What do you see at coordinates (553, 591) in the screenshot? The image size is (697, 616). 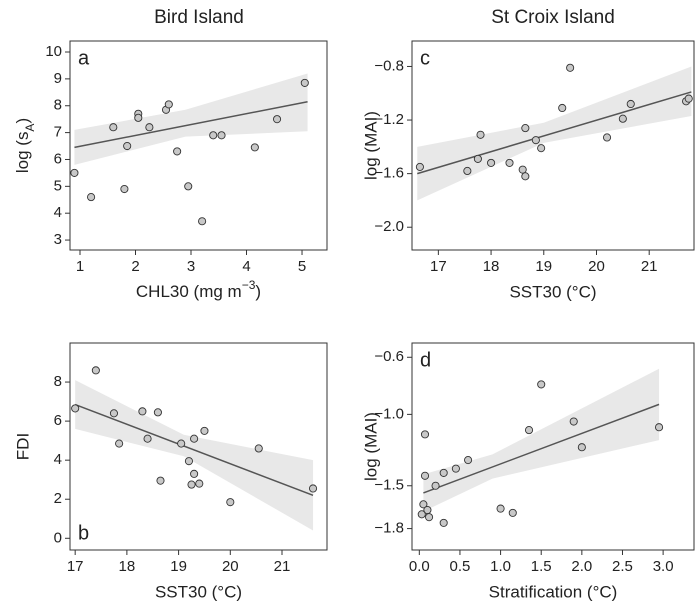 I see `x-axis-label: Stratification (°C)` at bounding box center [553, 591].